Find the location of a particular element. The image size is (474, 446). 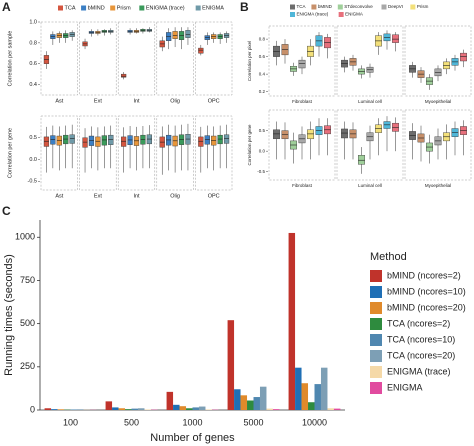

facet-label: Ast is located at coordinates (59, 101).